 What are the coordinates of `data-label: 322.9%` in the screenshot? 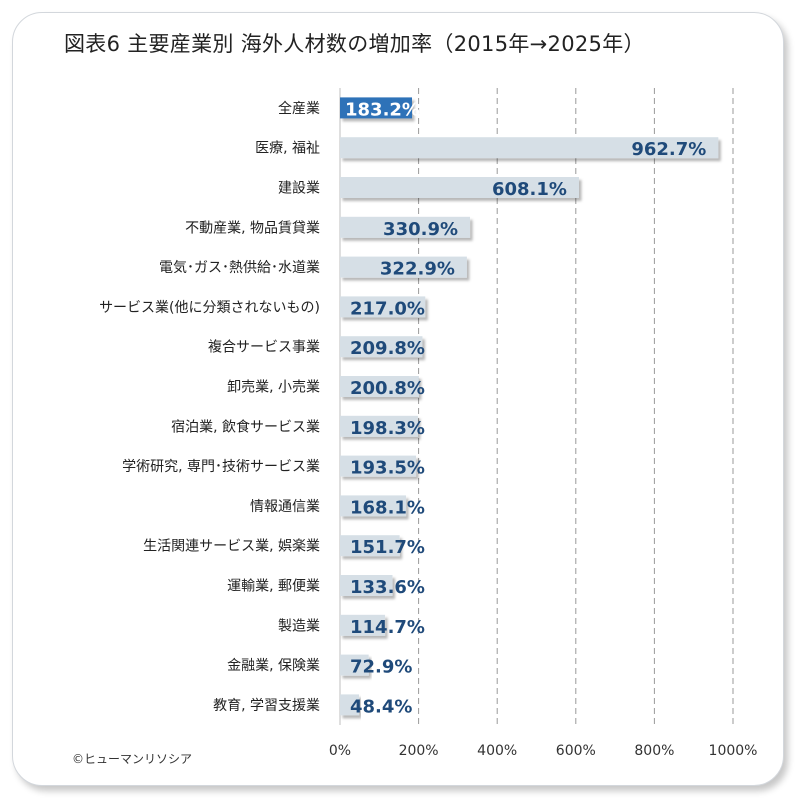 It's located at (417, 269).